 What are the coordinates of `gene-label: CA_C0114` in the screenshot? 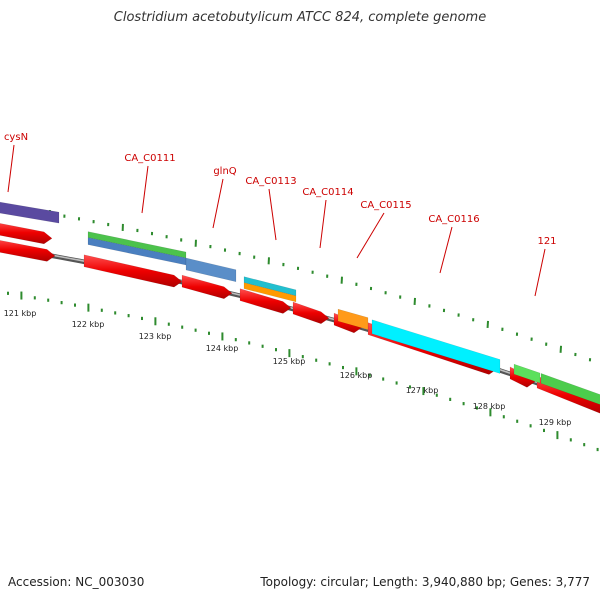 It's located at (327, 192).